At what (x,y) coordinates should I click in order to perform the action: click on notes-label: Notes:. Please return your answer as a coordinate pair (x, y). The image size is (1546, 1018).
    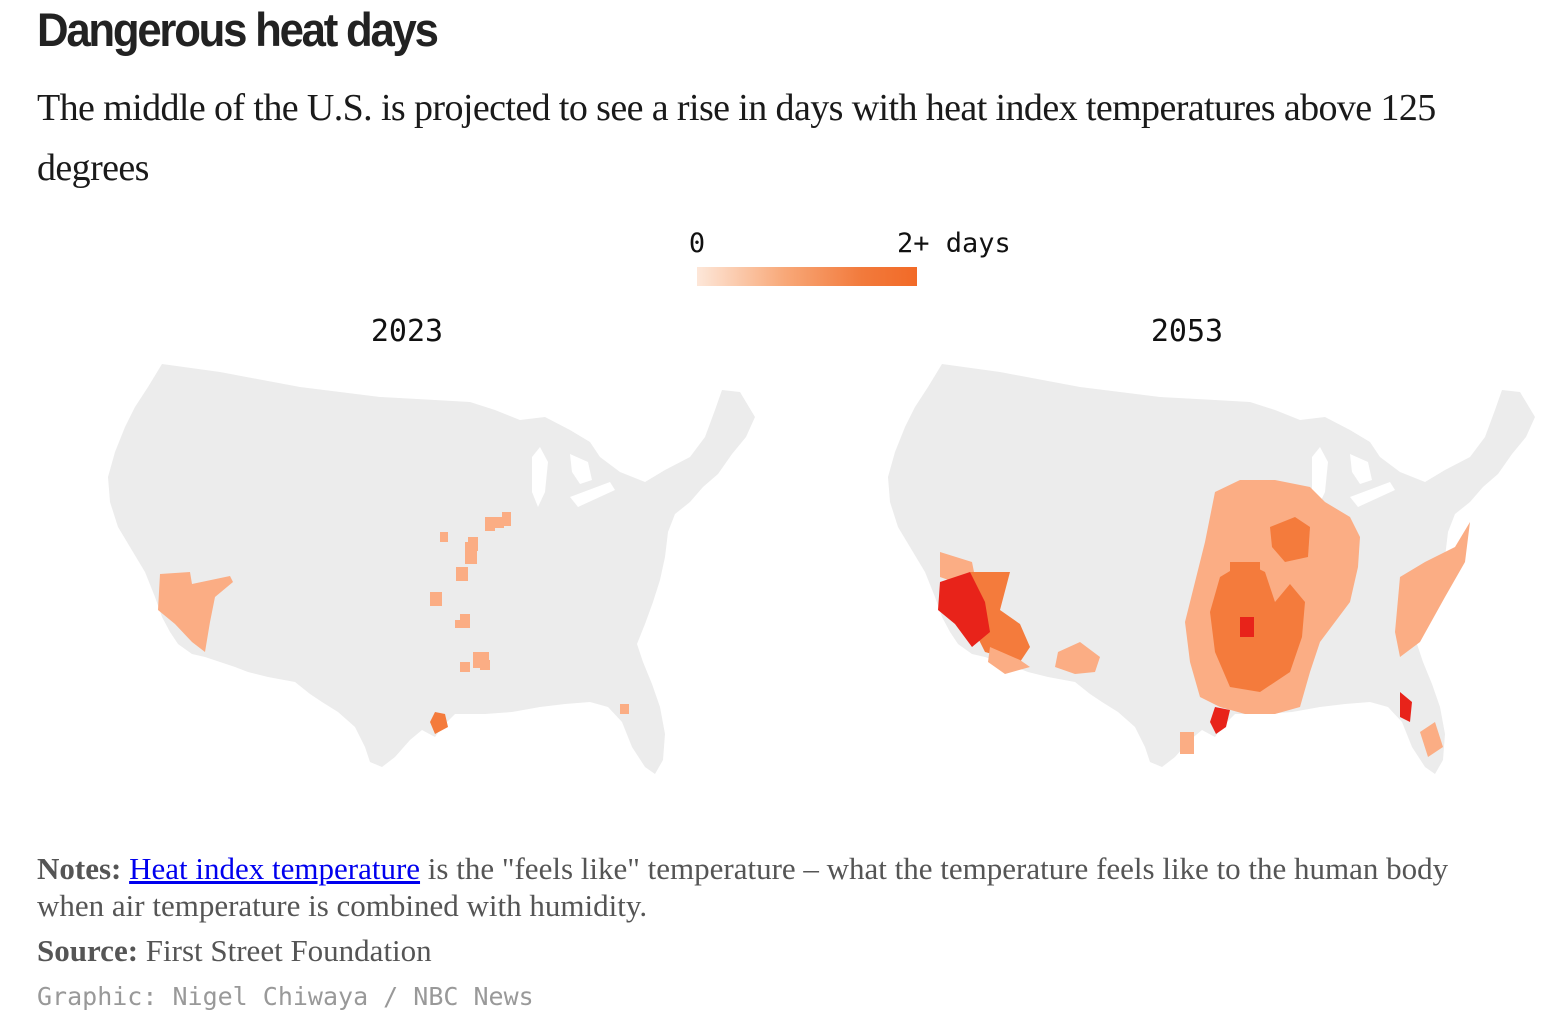
    Looking at the image, I should click on (79, 868).